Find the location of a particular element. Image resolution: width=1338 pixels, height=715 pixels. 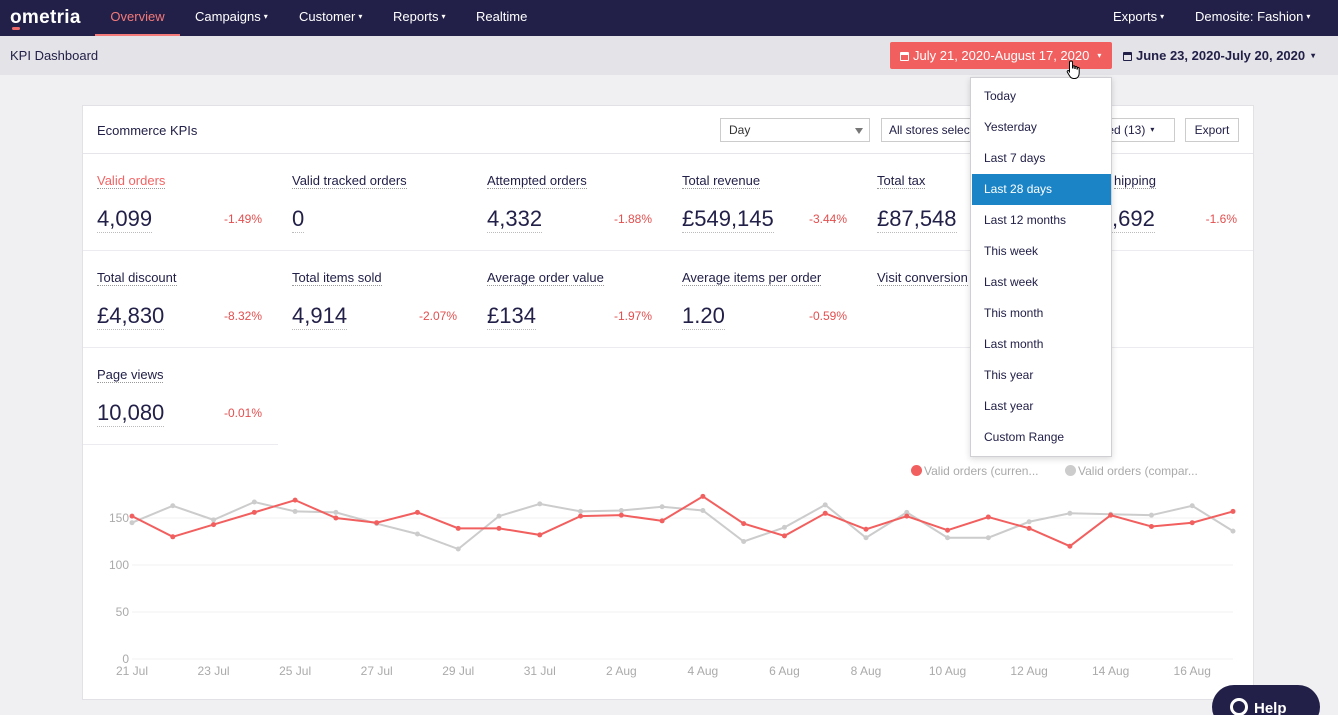

kpi-change: -8.32% is located at coordinates (242, 316).